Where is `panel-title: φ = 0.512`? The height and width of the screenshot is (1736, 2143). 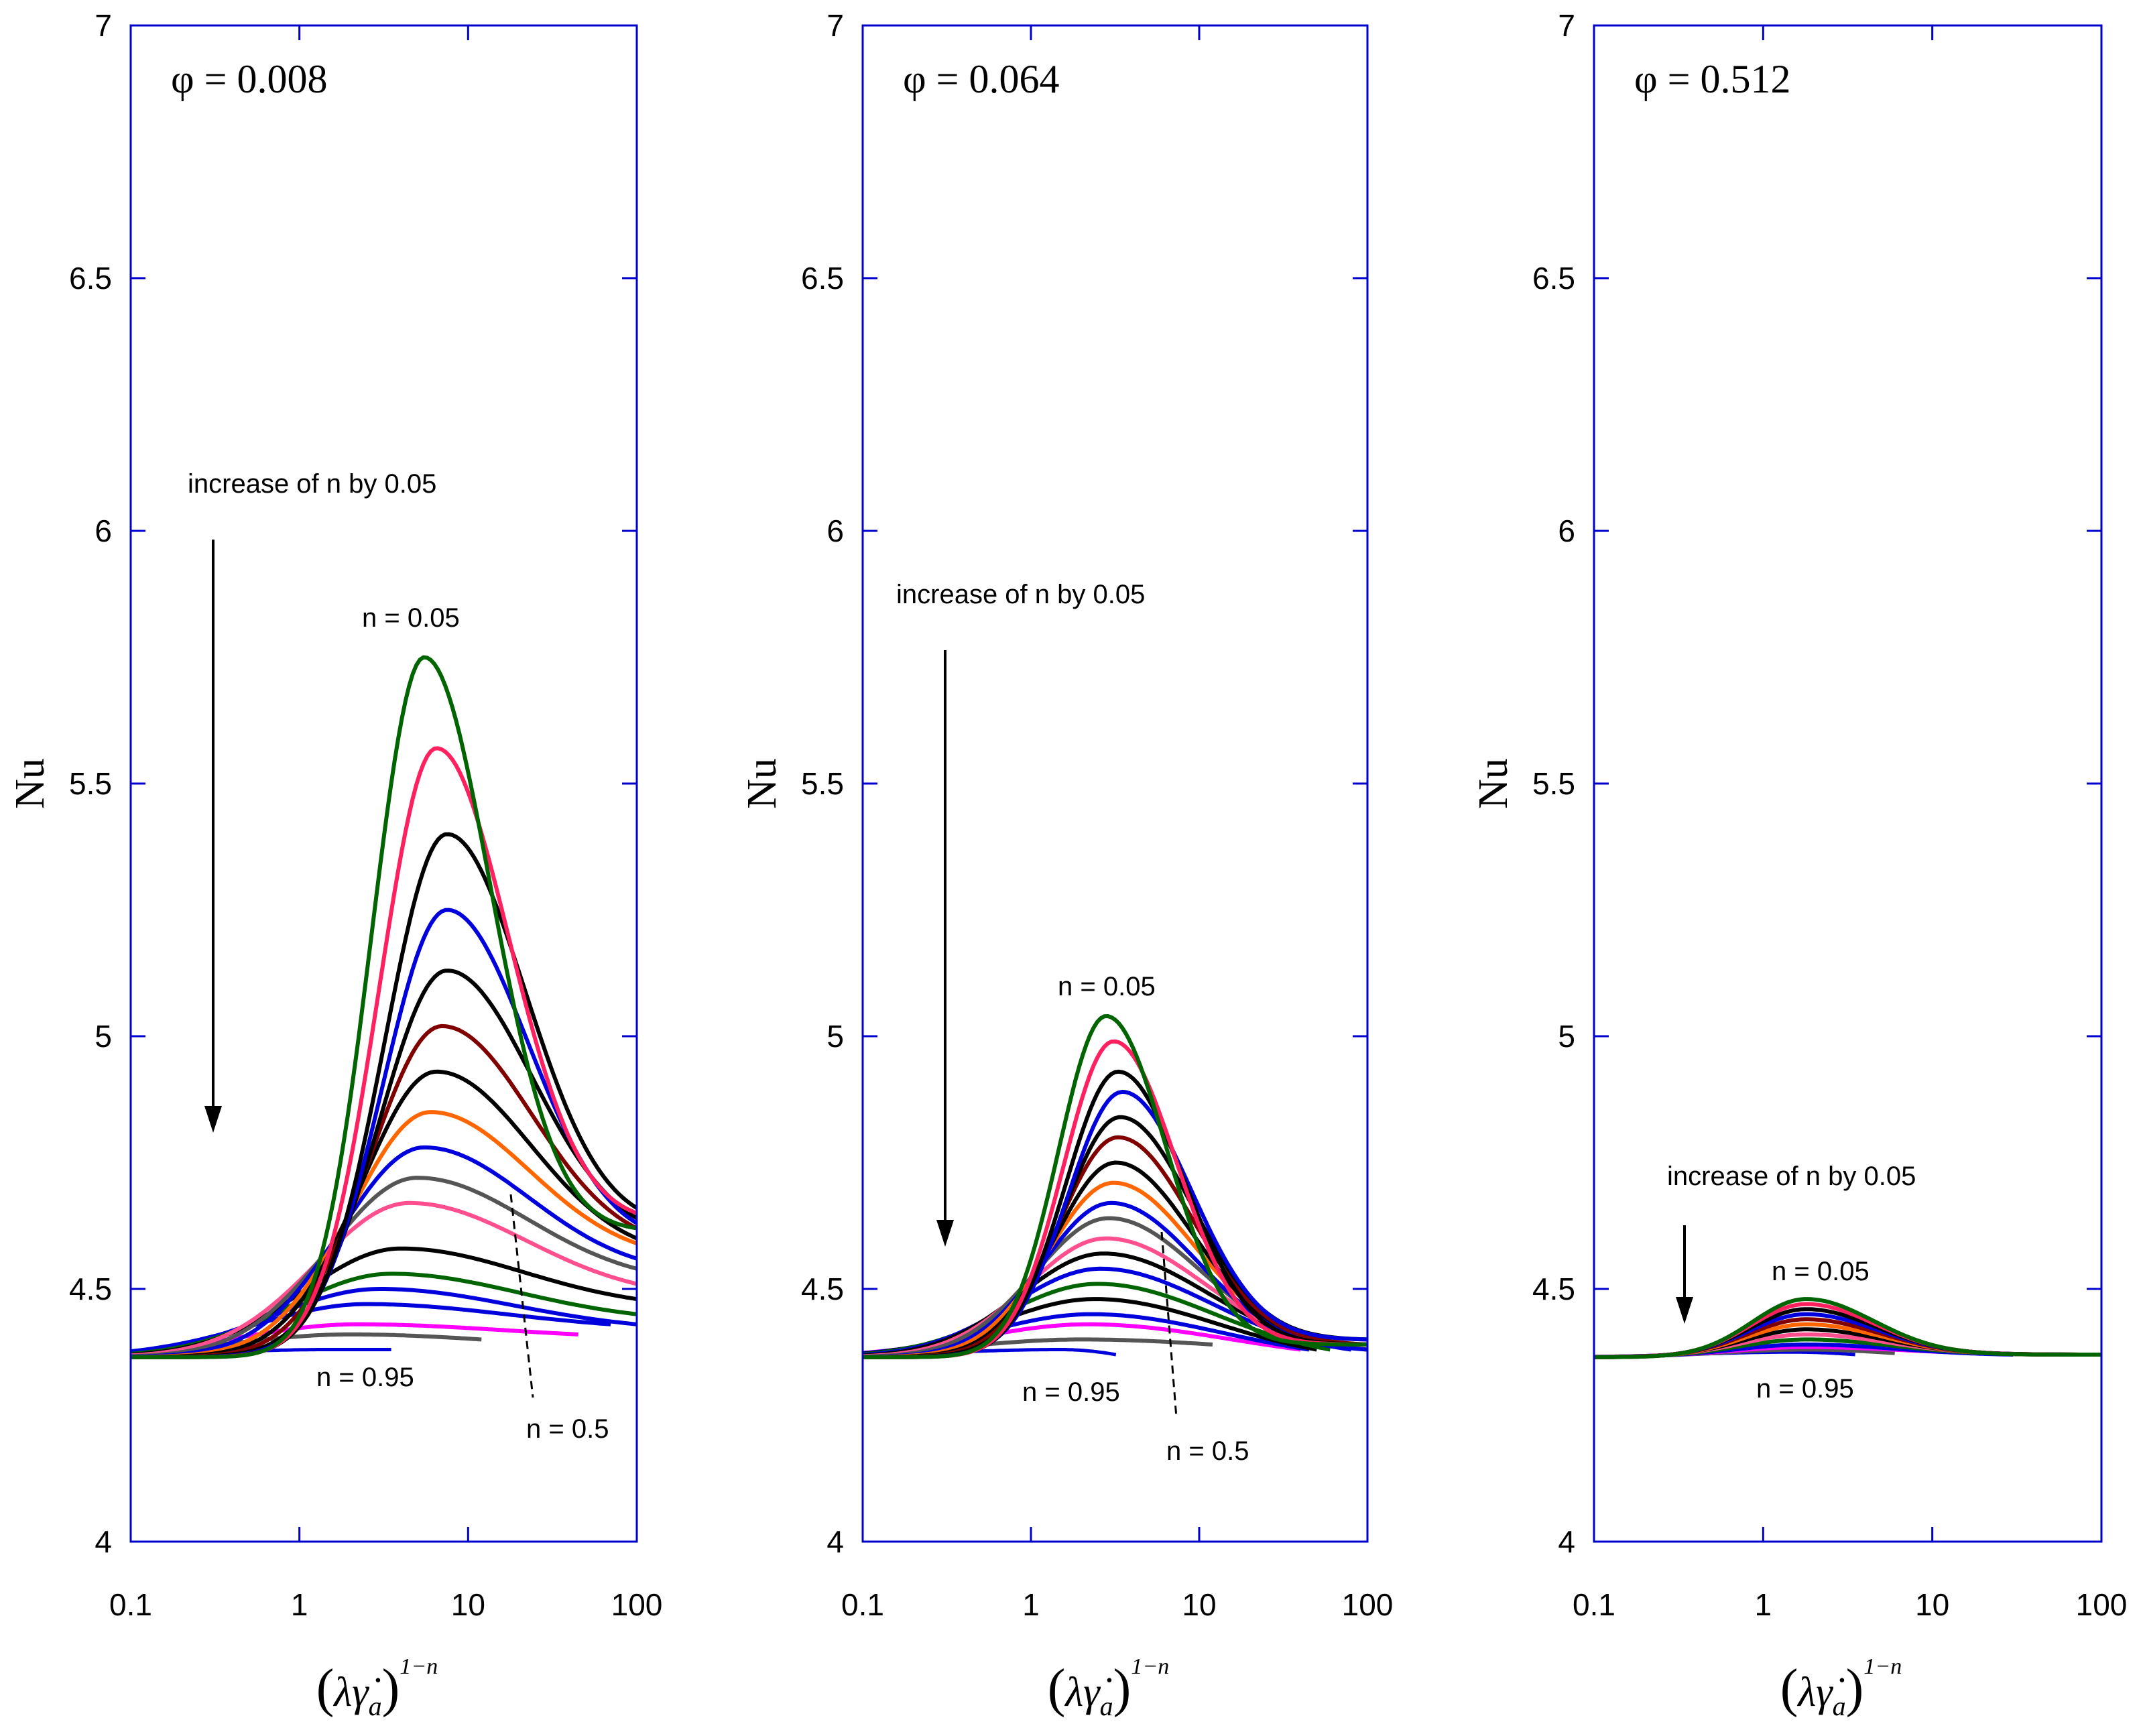
panel-title: φ = 0.512 is located at coordinates (1712, 79).